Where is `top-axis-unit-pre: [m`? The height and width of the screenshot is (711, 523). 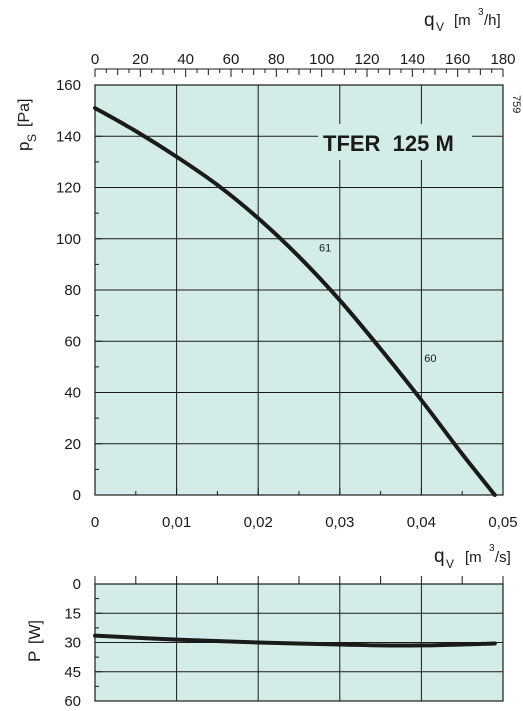
top-axis-unit-pre: [m is located at coordinates (462, 20).